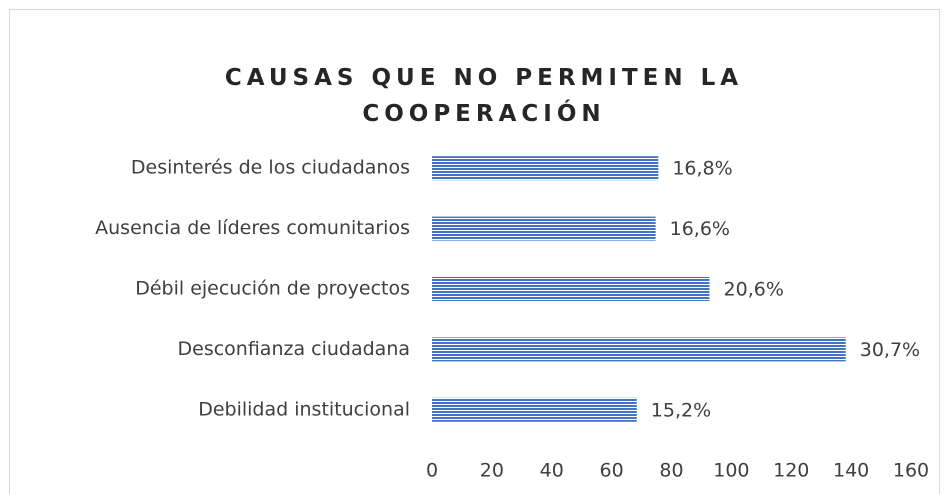  What do you see at coordinates (731, 471) in the screenshot?
I see `x-tick-label: 100` at bounding box center [731, 471].